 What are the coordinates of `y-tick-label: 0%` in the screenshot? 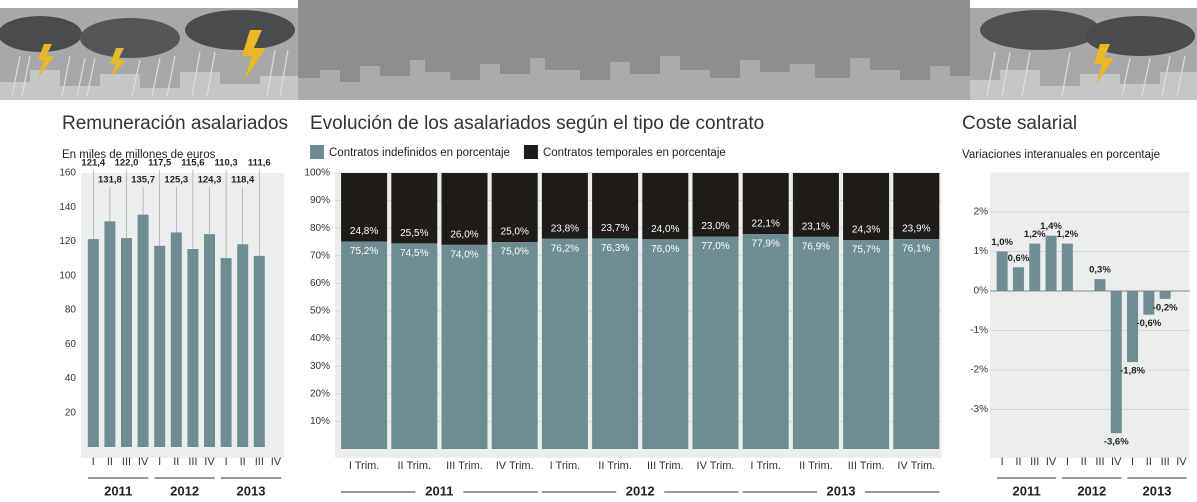 It's located at (981, 291).